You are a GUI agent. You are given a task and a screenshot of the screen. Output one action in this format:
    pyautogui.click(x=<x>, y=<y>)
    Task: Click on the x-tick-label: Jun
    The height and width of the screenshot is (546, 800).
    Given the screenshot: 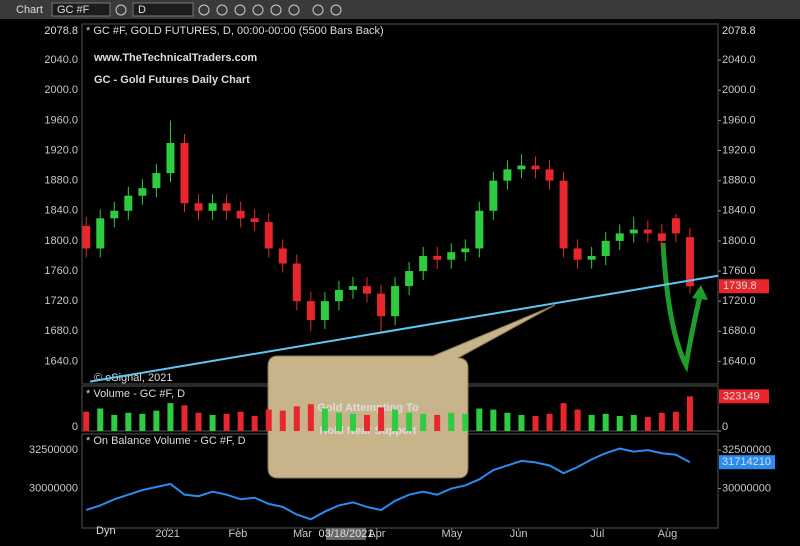 What is the action you would take?
    pyautogui.click(x=519, y=534)
    